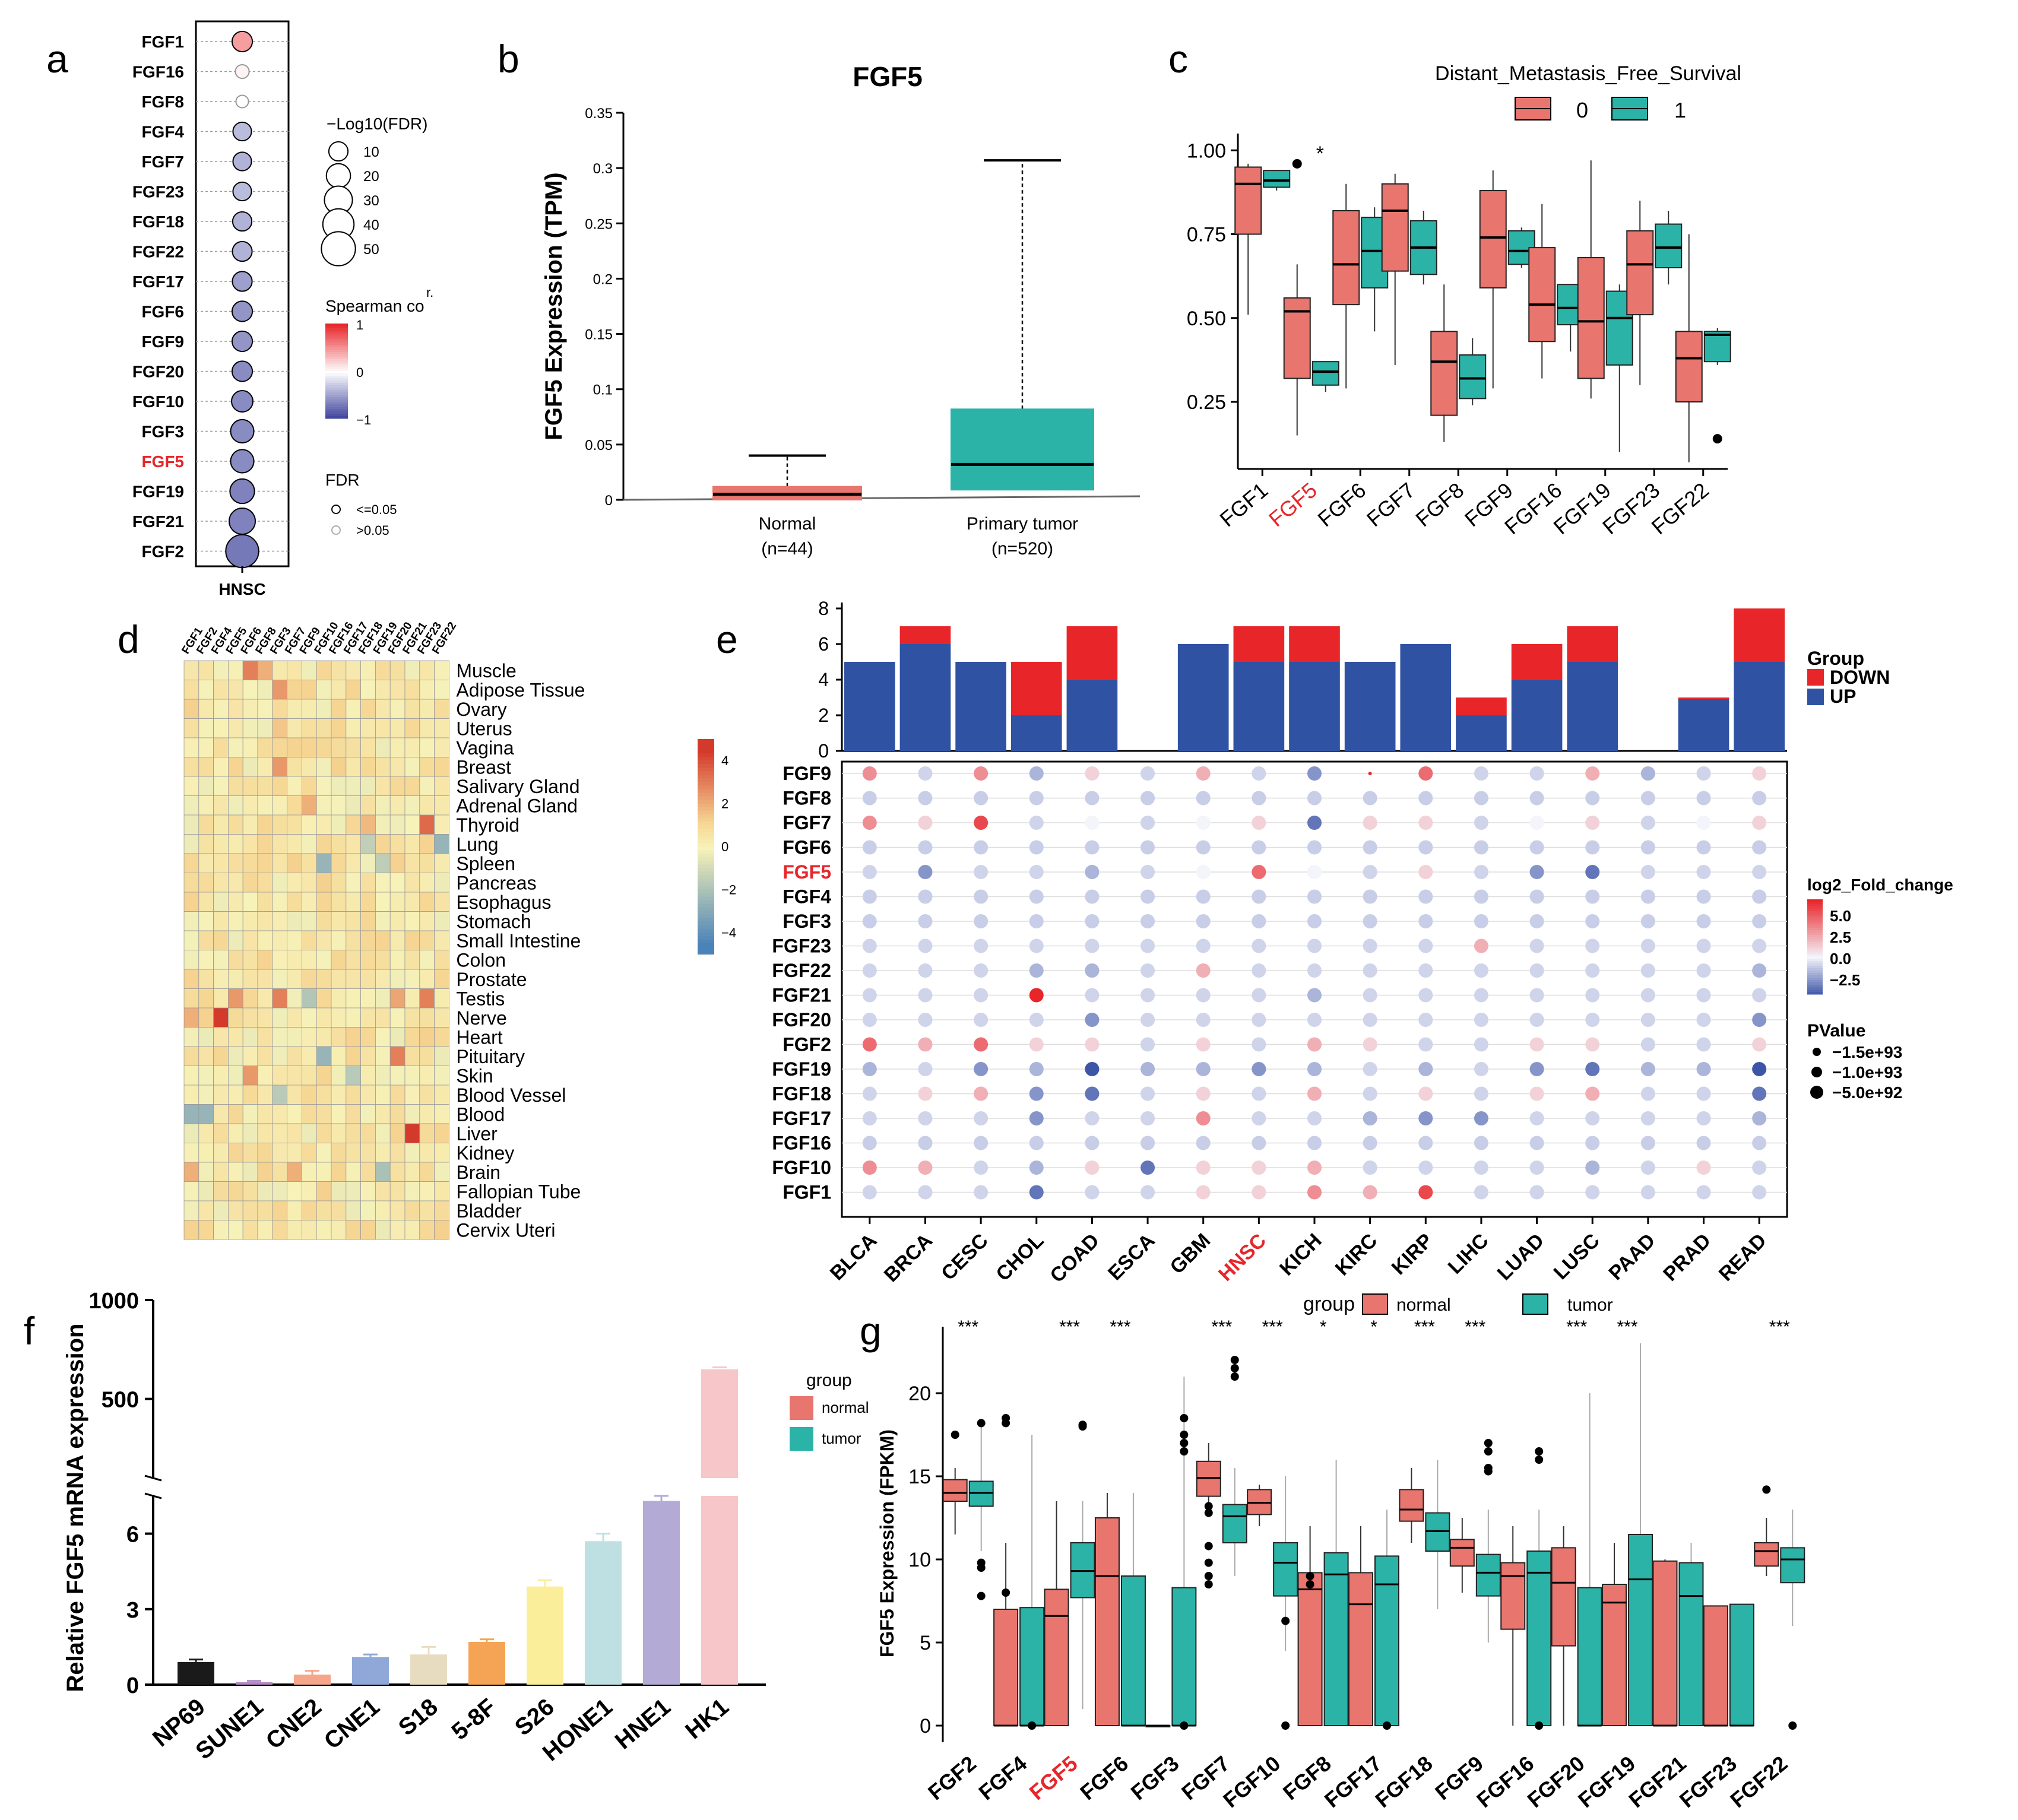 The image size is (2018, 1820). What do you see at coordinates (162, 552) in the screenshot?
I see `gene-label: FGF2` at bounding box center [162, 552].